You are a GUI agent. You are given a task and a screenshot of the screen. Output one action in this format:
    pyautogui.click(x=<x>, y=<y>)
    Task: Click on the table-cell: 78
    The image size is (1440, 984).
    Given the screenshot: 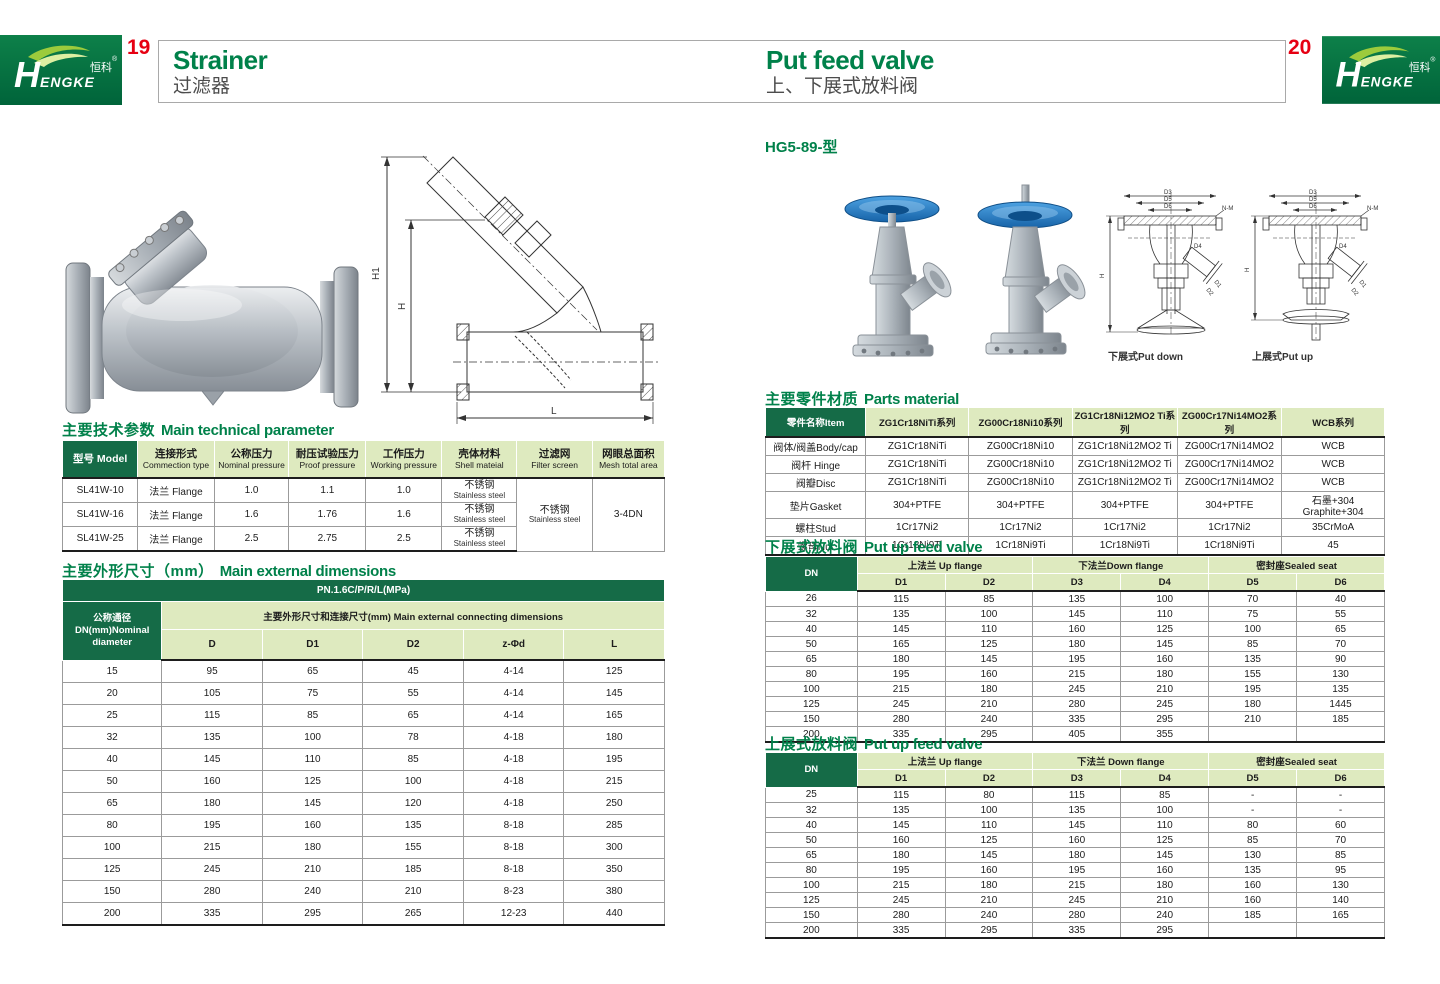 What is the action you would take?
    pyautogui.click(x=413, y=737)
    